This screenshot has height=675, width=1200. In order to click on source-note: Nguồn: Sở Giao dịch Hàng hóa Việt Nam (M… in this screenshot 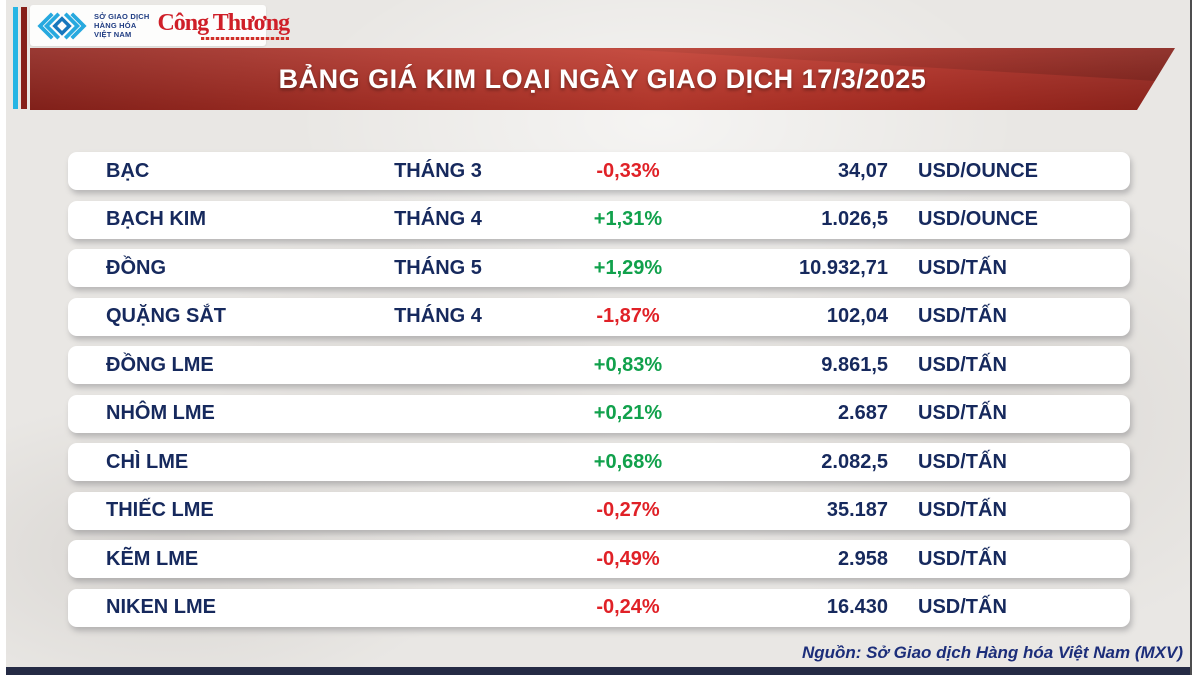, I will do `click(992, 652)`.